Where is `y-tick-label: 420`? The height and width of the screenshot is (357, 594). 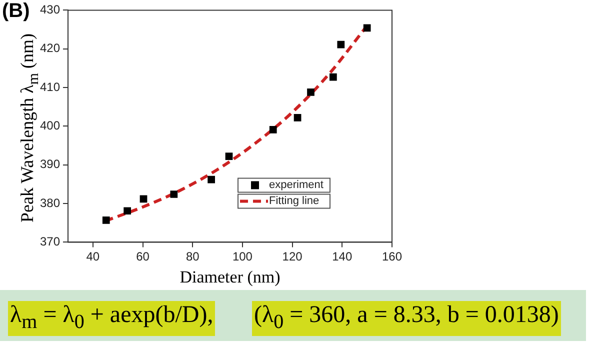
y-tick-label: 420 is located at coordinates (50, 48).